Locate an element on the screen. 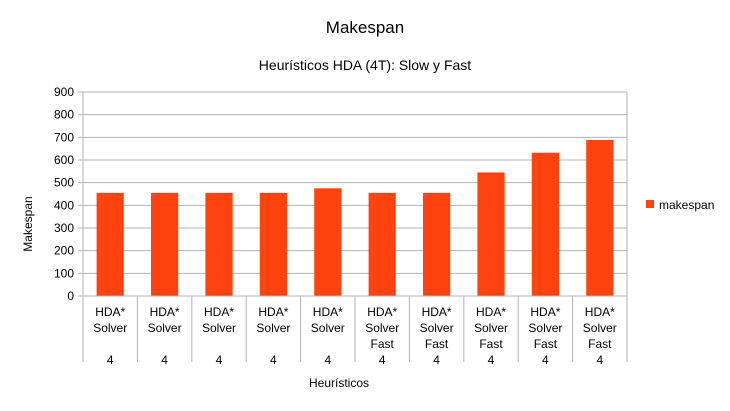 Image resolution: width=730 pixels, height=411 pixels. legend: makespan is located at coordinates (680, 205).